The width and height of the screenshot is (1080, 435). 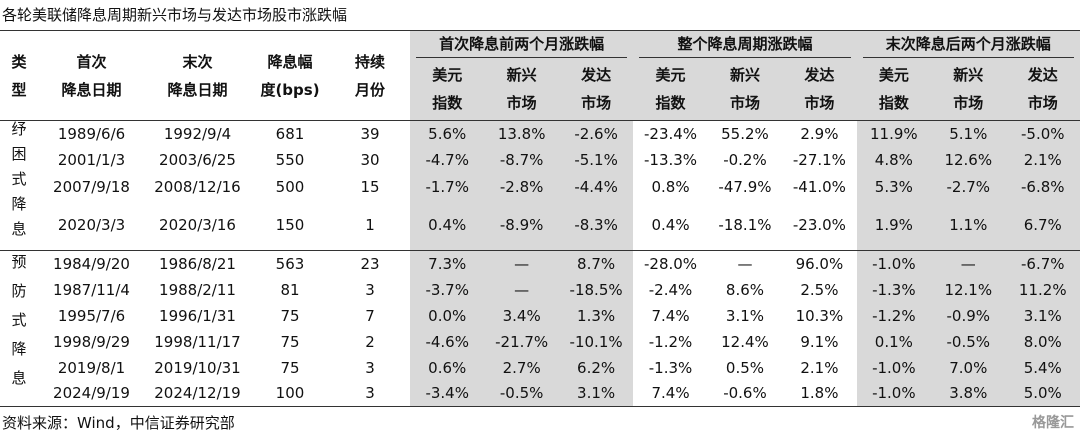 What do you see at coordinates (894, 186) in the screenshot?
I see `cell: 5.3%` at bounding box center [894, 186].